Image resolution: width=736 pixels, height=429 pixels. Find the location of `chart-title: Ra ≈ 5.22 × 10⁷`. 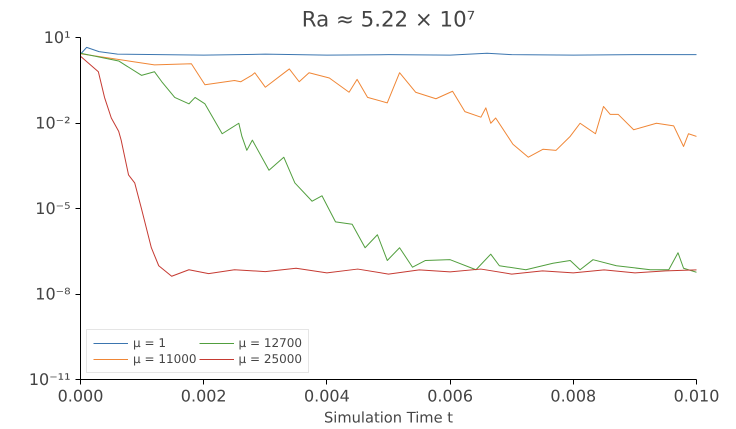

chart-title: Ra ≈ 5.22 × 10⁷ is located at coordinates (389, 20).